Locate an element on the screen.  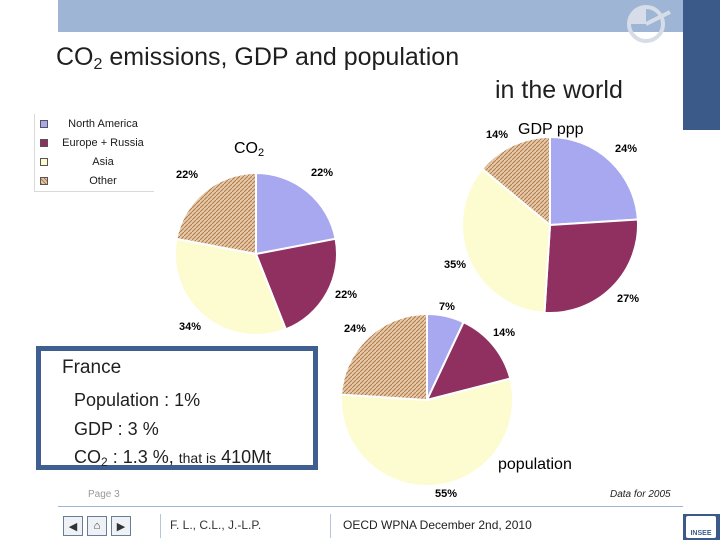
france-population: Population : 1% is located at coordinates (137, 400).